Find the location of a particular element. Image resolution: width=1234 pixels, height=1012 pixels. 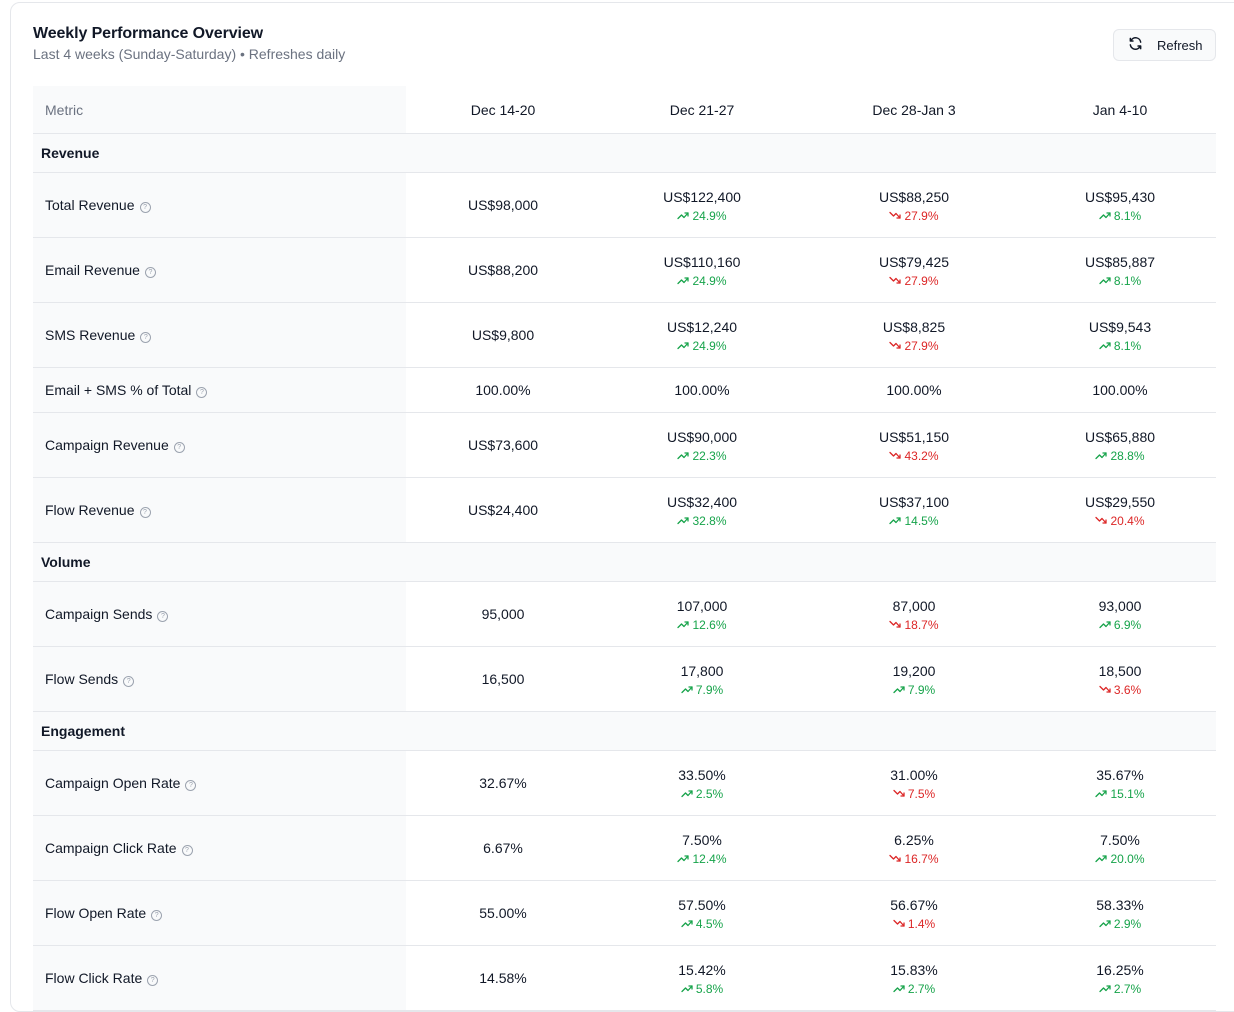

cell-value: US$65,880 is located at coordinates (1120, 436).